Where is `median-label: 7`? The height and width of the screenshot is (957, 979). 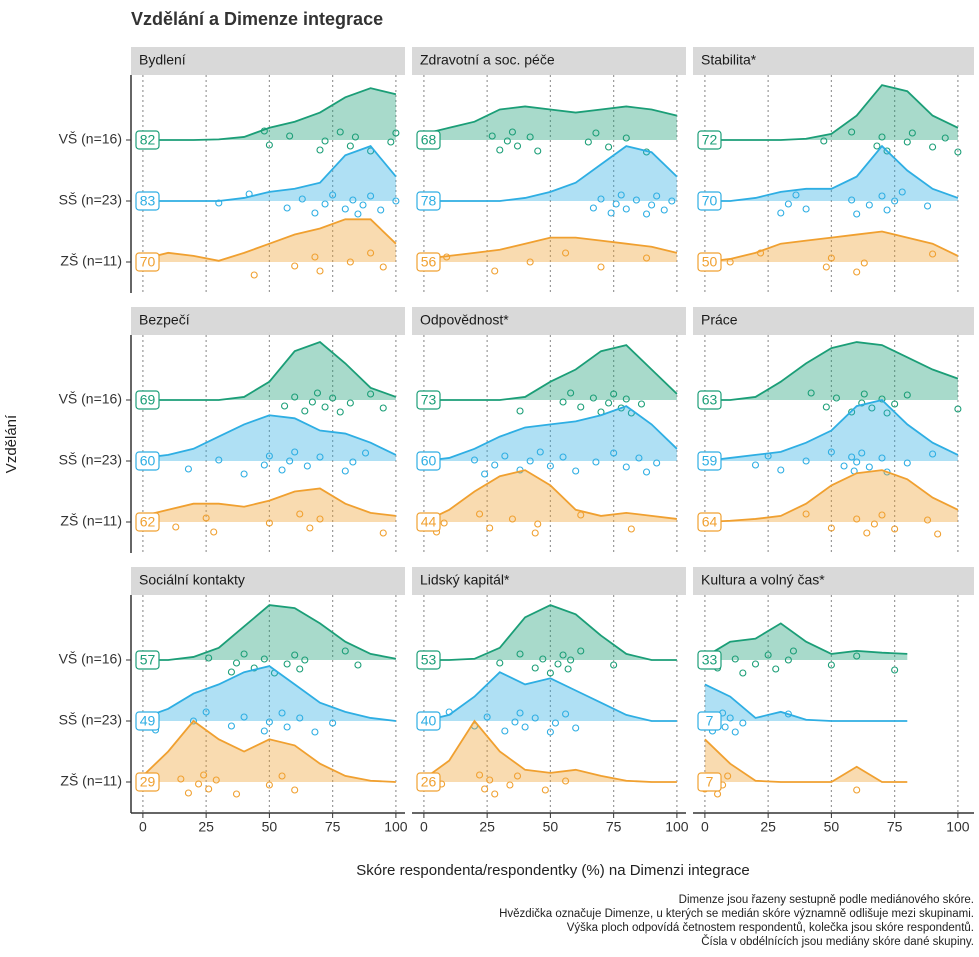
median-label: 7 is located at coordinates (710, 782).